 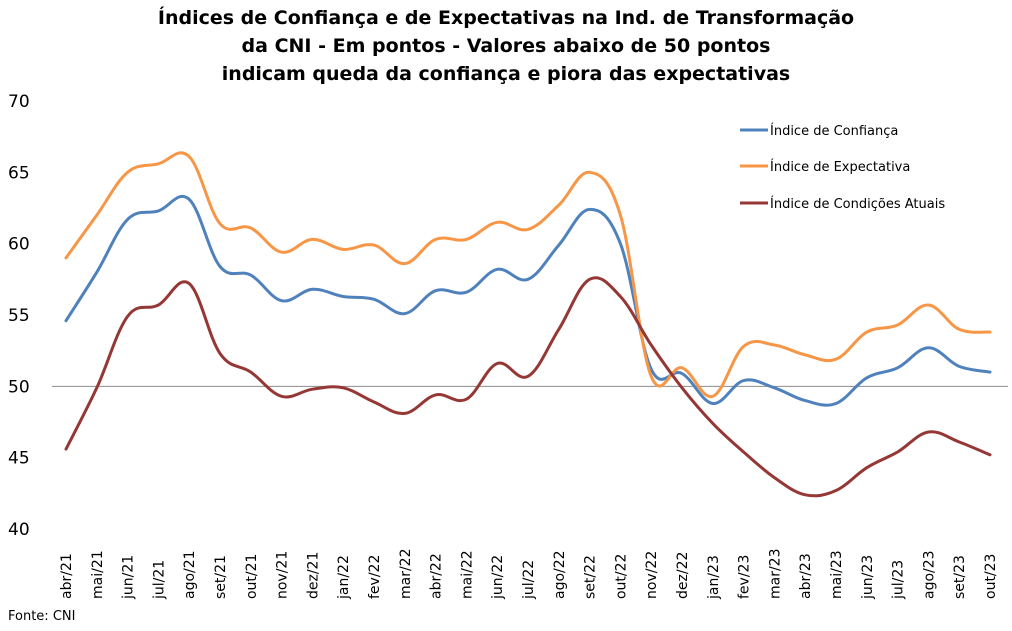 What do you see at coordinates (529, 580) in the screenshot?
I see `x-tick-label: jul/22` at bounding box center [529, 580].